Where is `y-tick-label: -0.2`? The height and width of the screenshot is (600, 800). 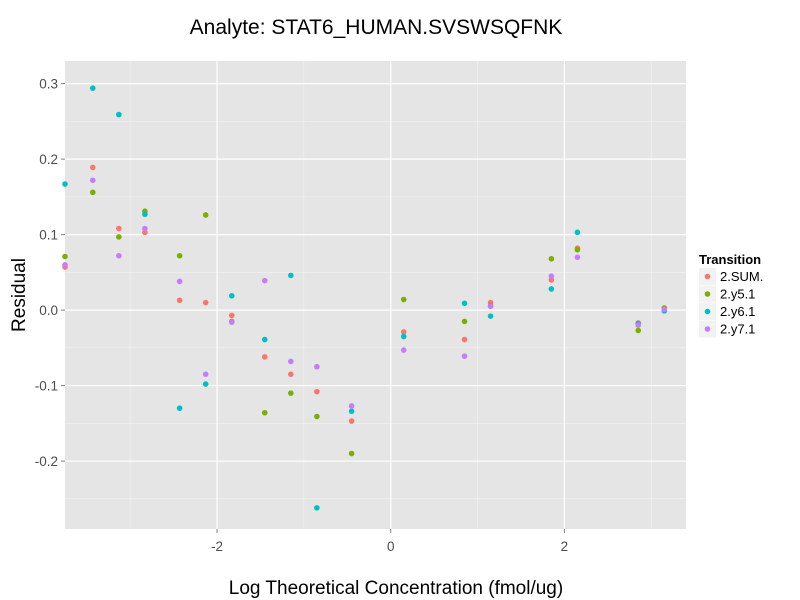
y-tick-label: -0.2 is located at coordinates (46, 461).